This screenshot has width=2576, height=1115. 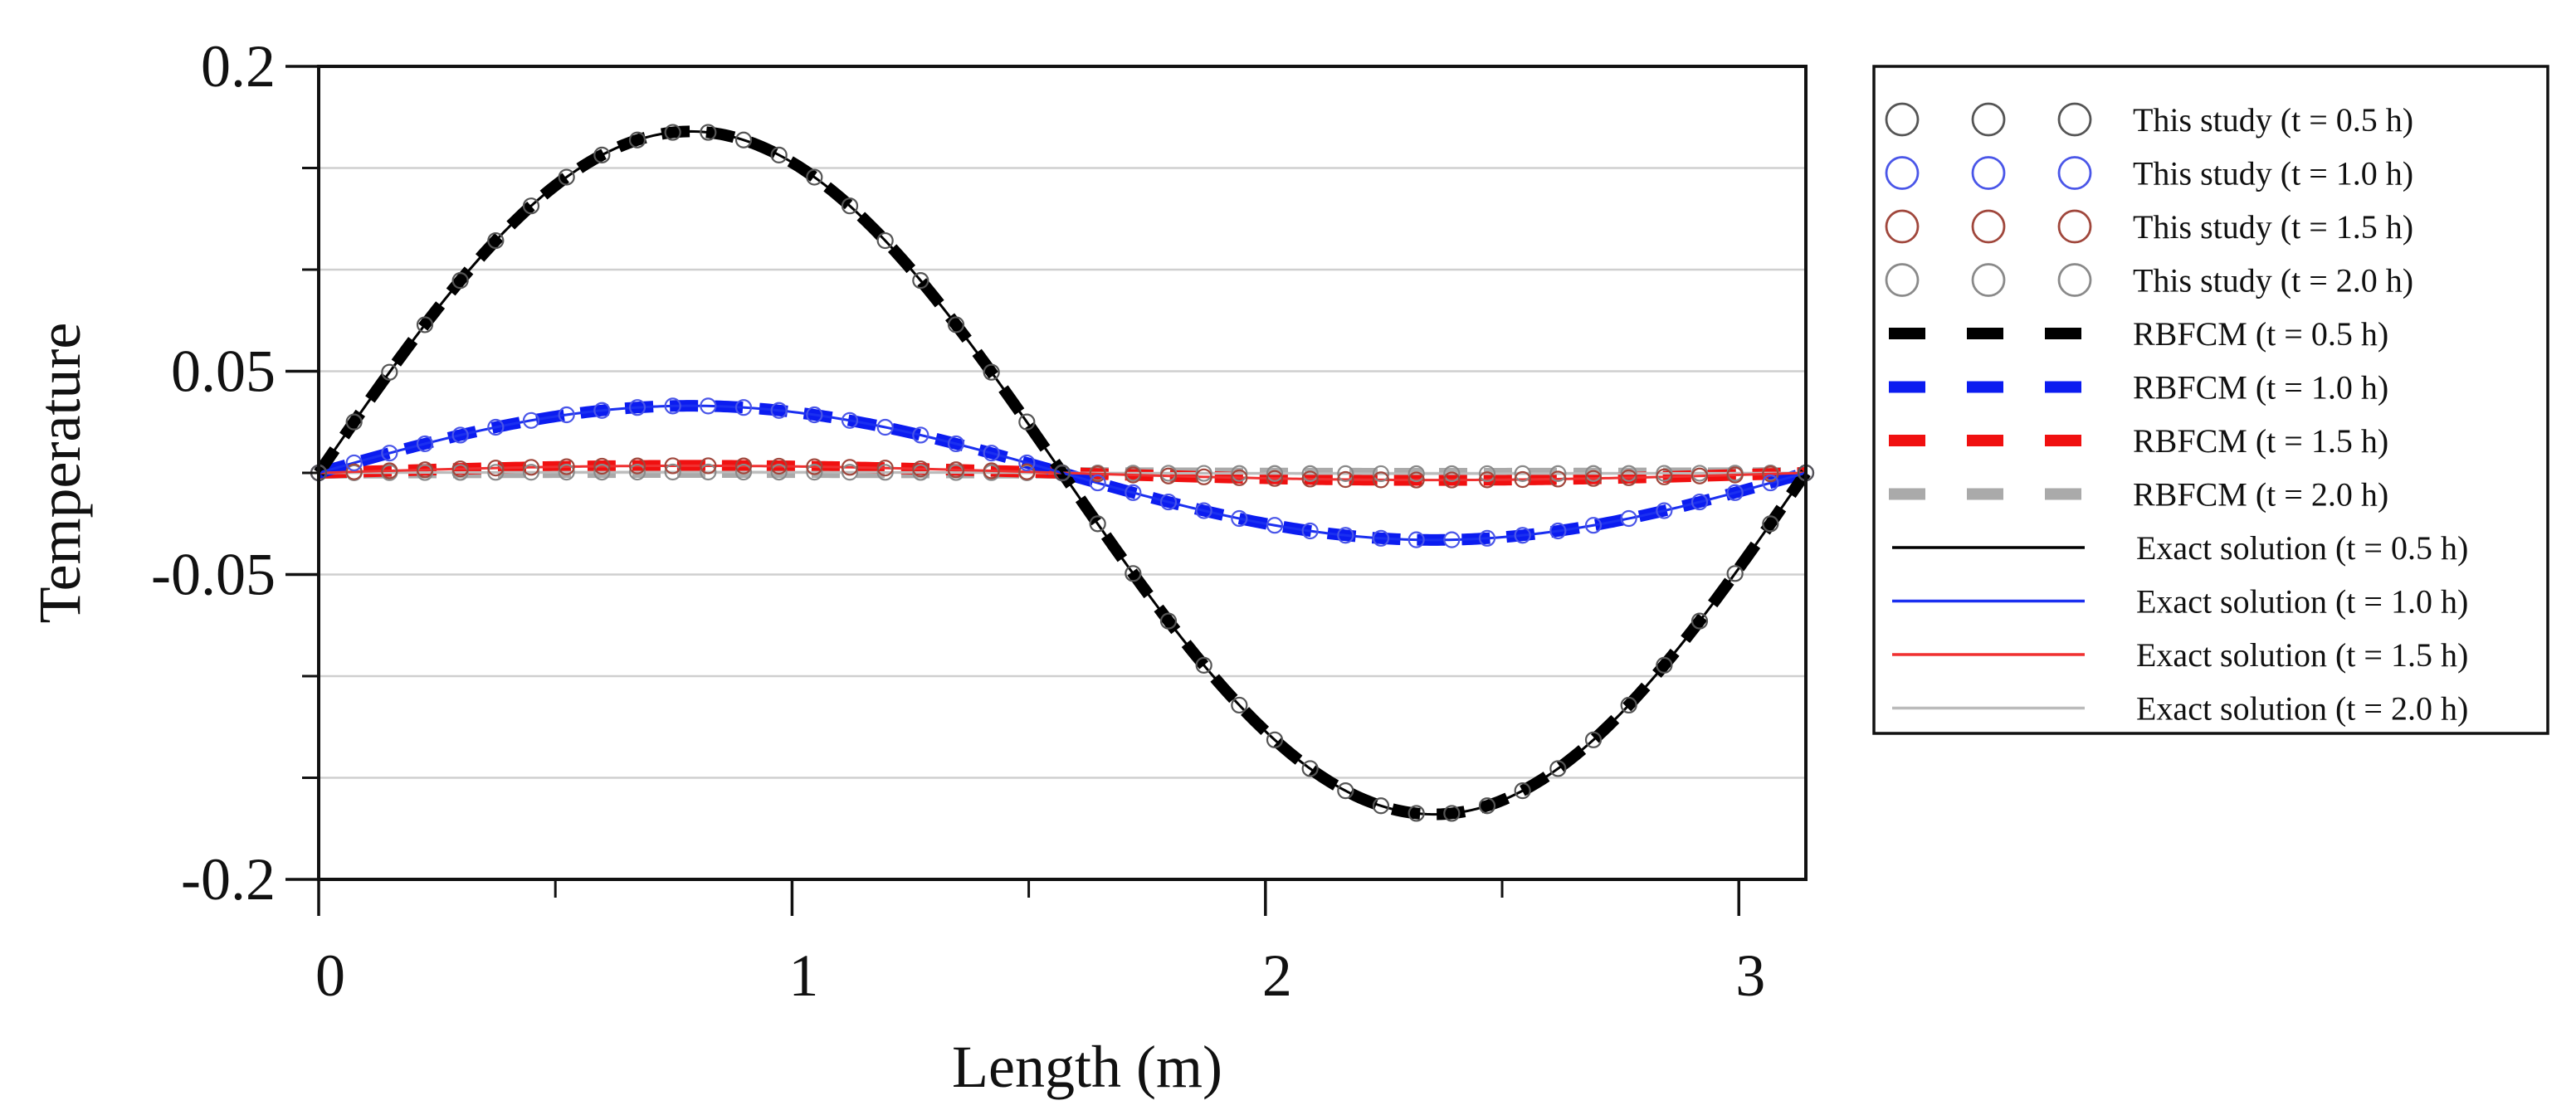 I want to click on legend-label: Exact solution (t = 1.5 h), so click(x=2302, y=655).